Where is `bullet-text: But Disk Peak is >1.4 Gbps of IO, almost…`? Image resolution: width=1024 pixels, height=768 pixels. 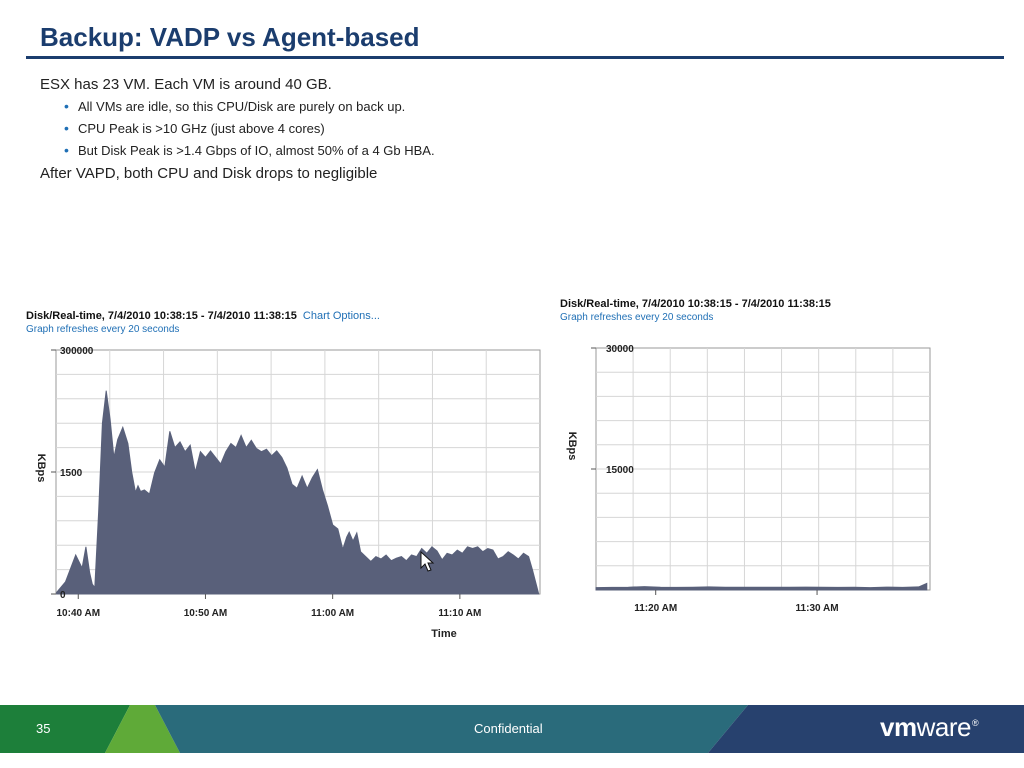 bullet-text: But Disk Peak is >1.4 Gbps of IO, almost… is located at coordinates (256, 150).